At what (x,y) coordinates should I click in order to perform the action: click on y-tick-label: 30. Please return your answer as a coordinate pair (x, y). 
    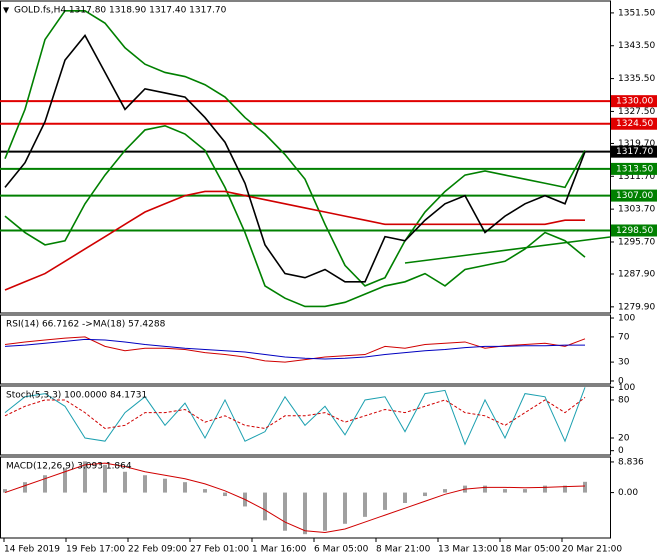
    Looking at the image, I should click on (624, 363).